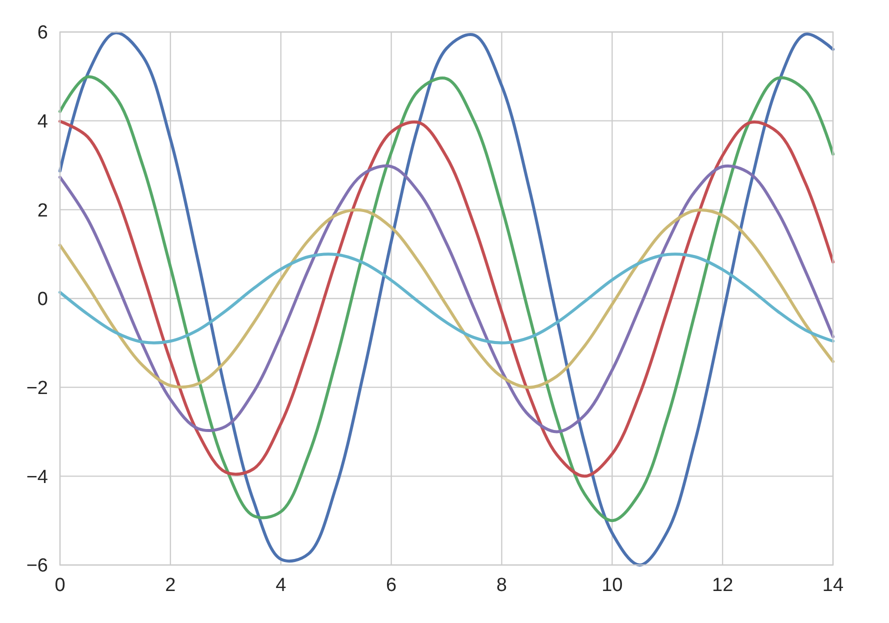 This screenshot has height=623, width=889. What do you see at coordinates (42, 121) in the screenshot?
I see `y-tick-label: 4` at bounding box center [42, 121].